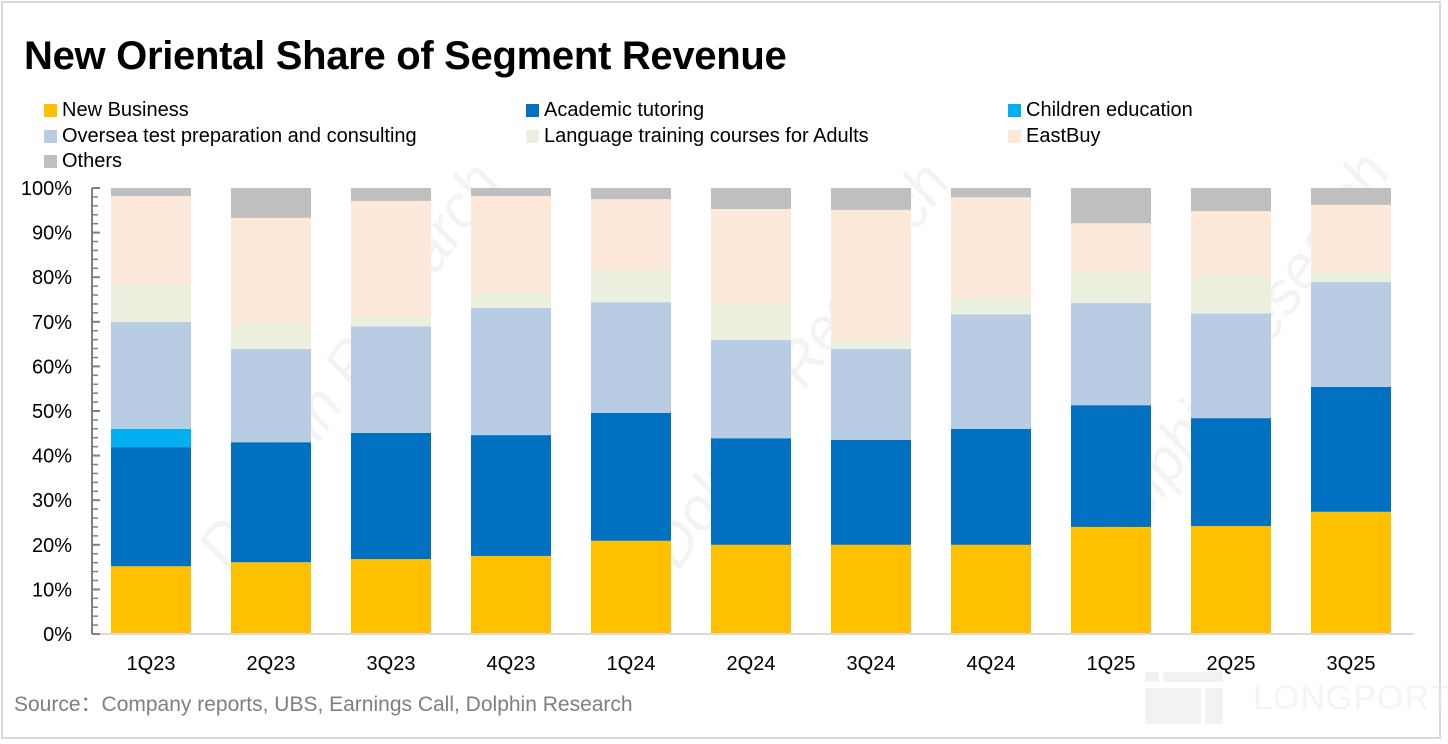  Describe the element at coordinates (751, 664) in the screenshot. I see `x-tick-label: 2Q24` at that location.